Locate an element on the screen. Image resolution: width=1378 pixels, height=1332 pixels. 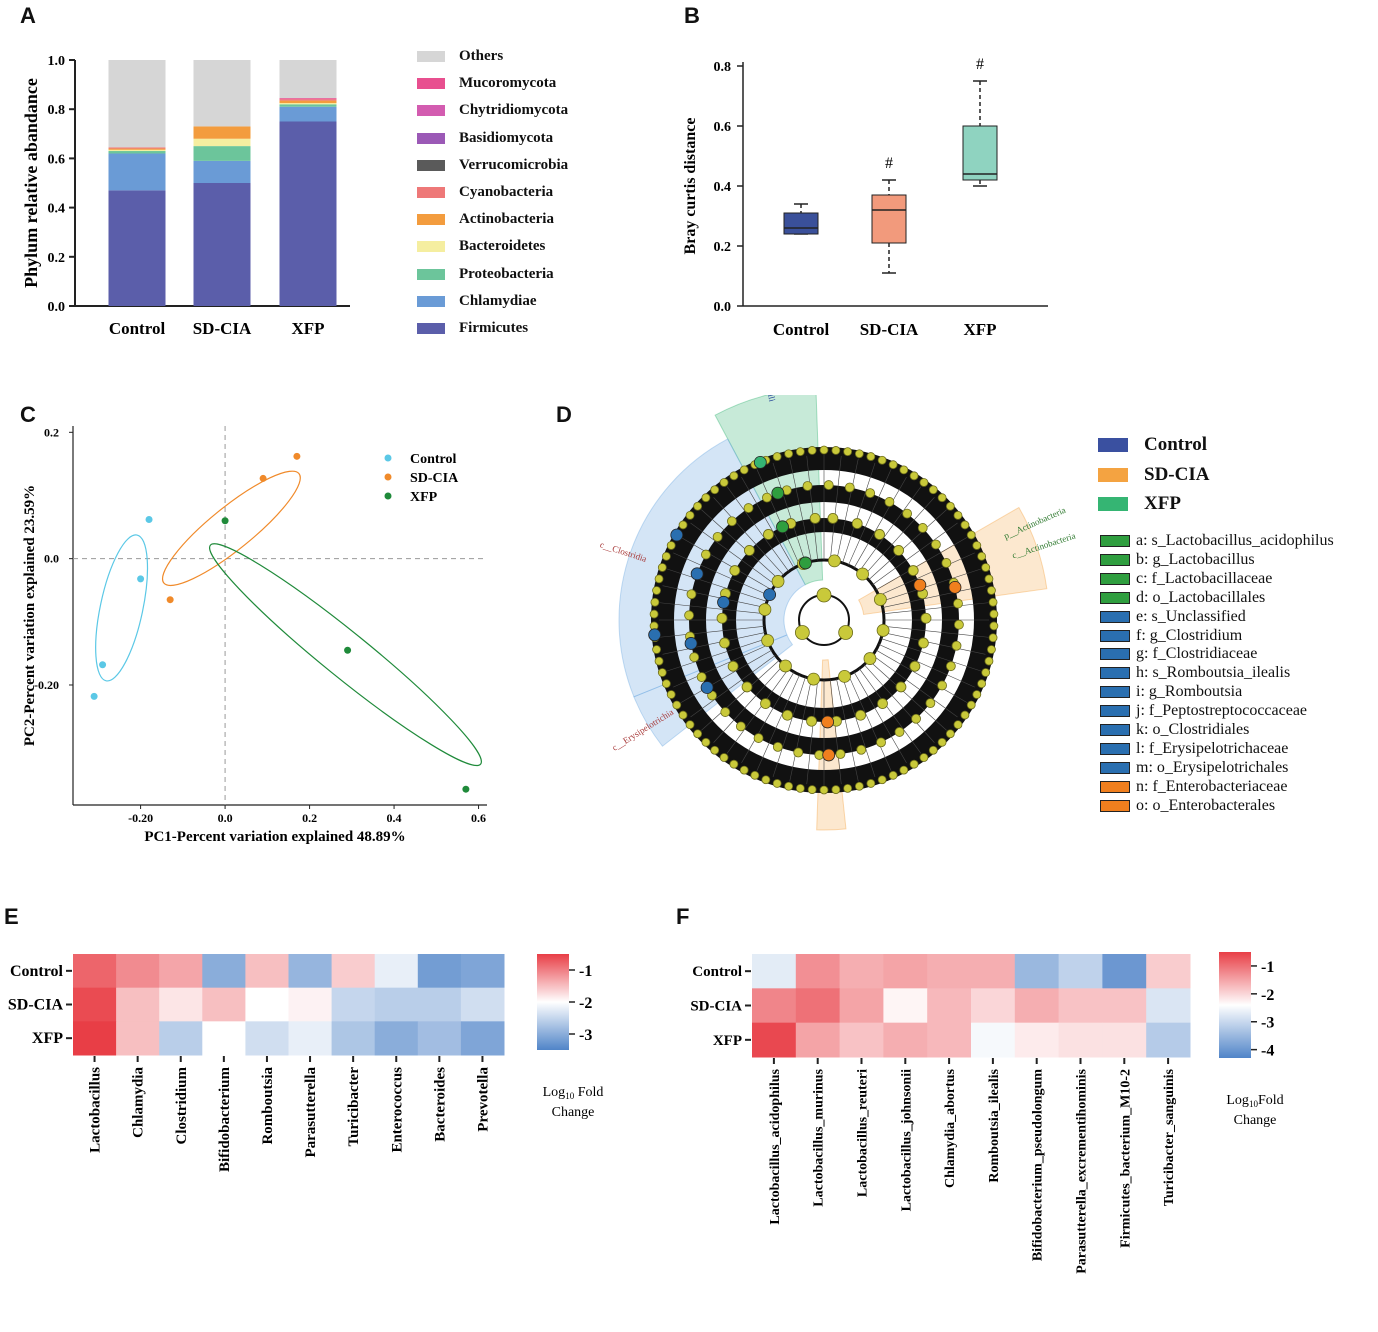
legend-label: l: f_Erysipelotrichaceae is located at coordinates (1212, 748).